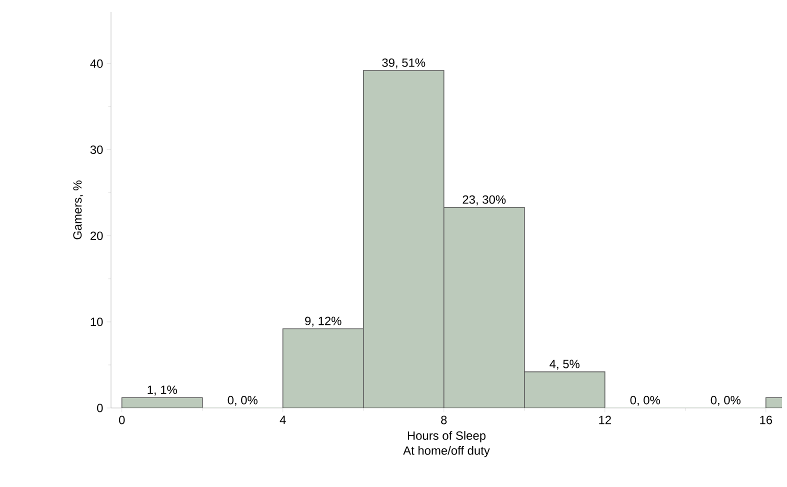  I want to click on data-label: 39, 51%, so click(404, 63).